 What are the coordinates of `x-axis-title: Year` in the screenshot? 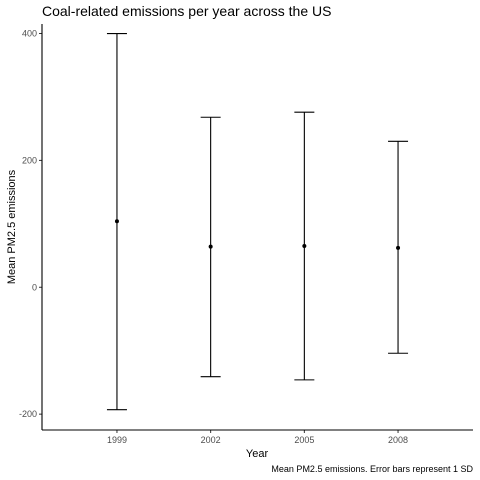 It's located at (257, 454).